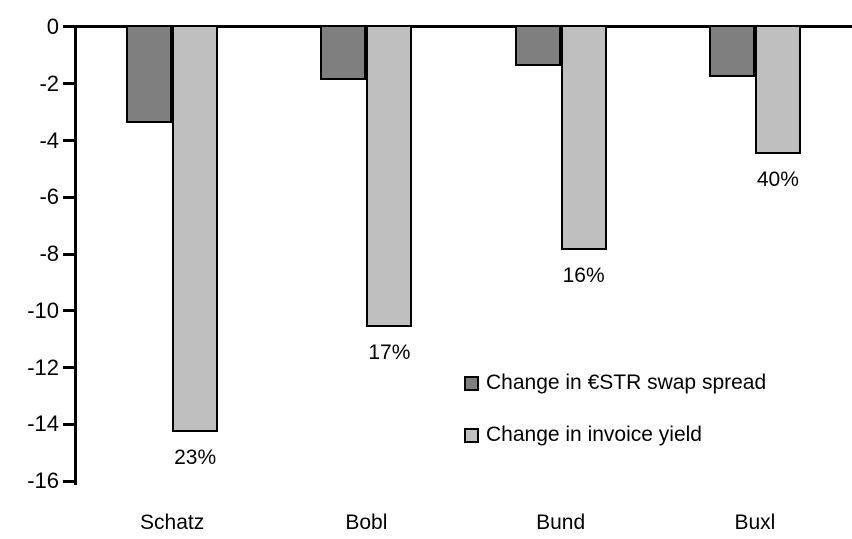 The width and height of the screenshot is (852, 539). I want to click on legend-swatch-invoice-yield-icon, so click(471, 435).